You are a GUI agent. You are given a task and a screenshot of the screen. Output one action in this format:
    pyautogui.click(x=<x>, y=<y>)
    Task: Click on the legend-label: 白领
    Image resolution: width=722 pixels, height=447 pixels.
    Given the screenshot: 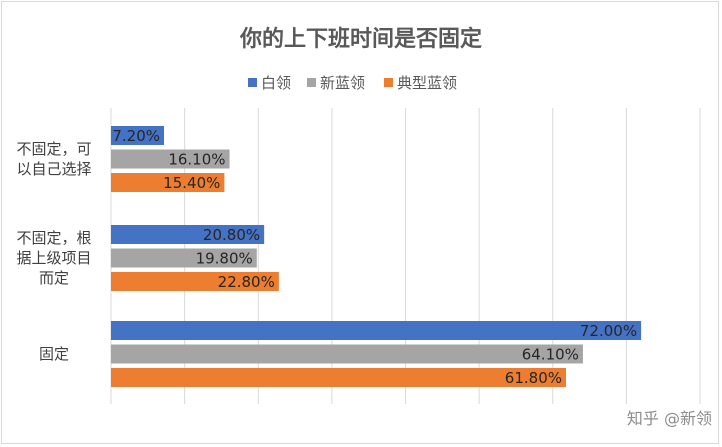 What is the action you would take?
    pyautogui.click(x=276, y=83)
    